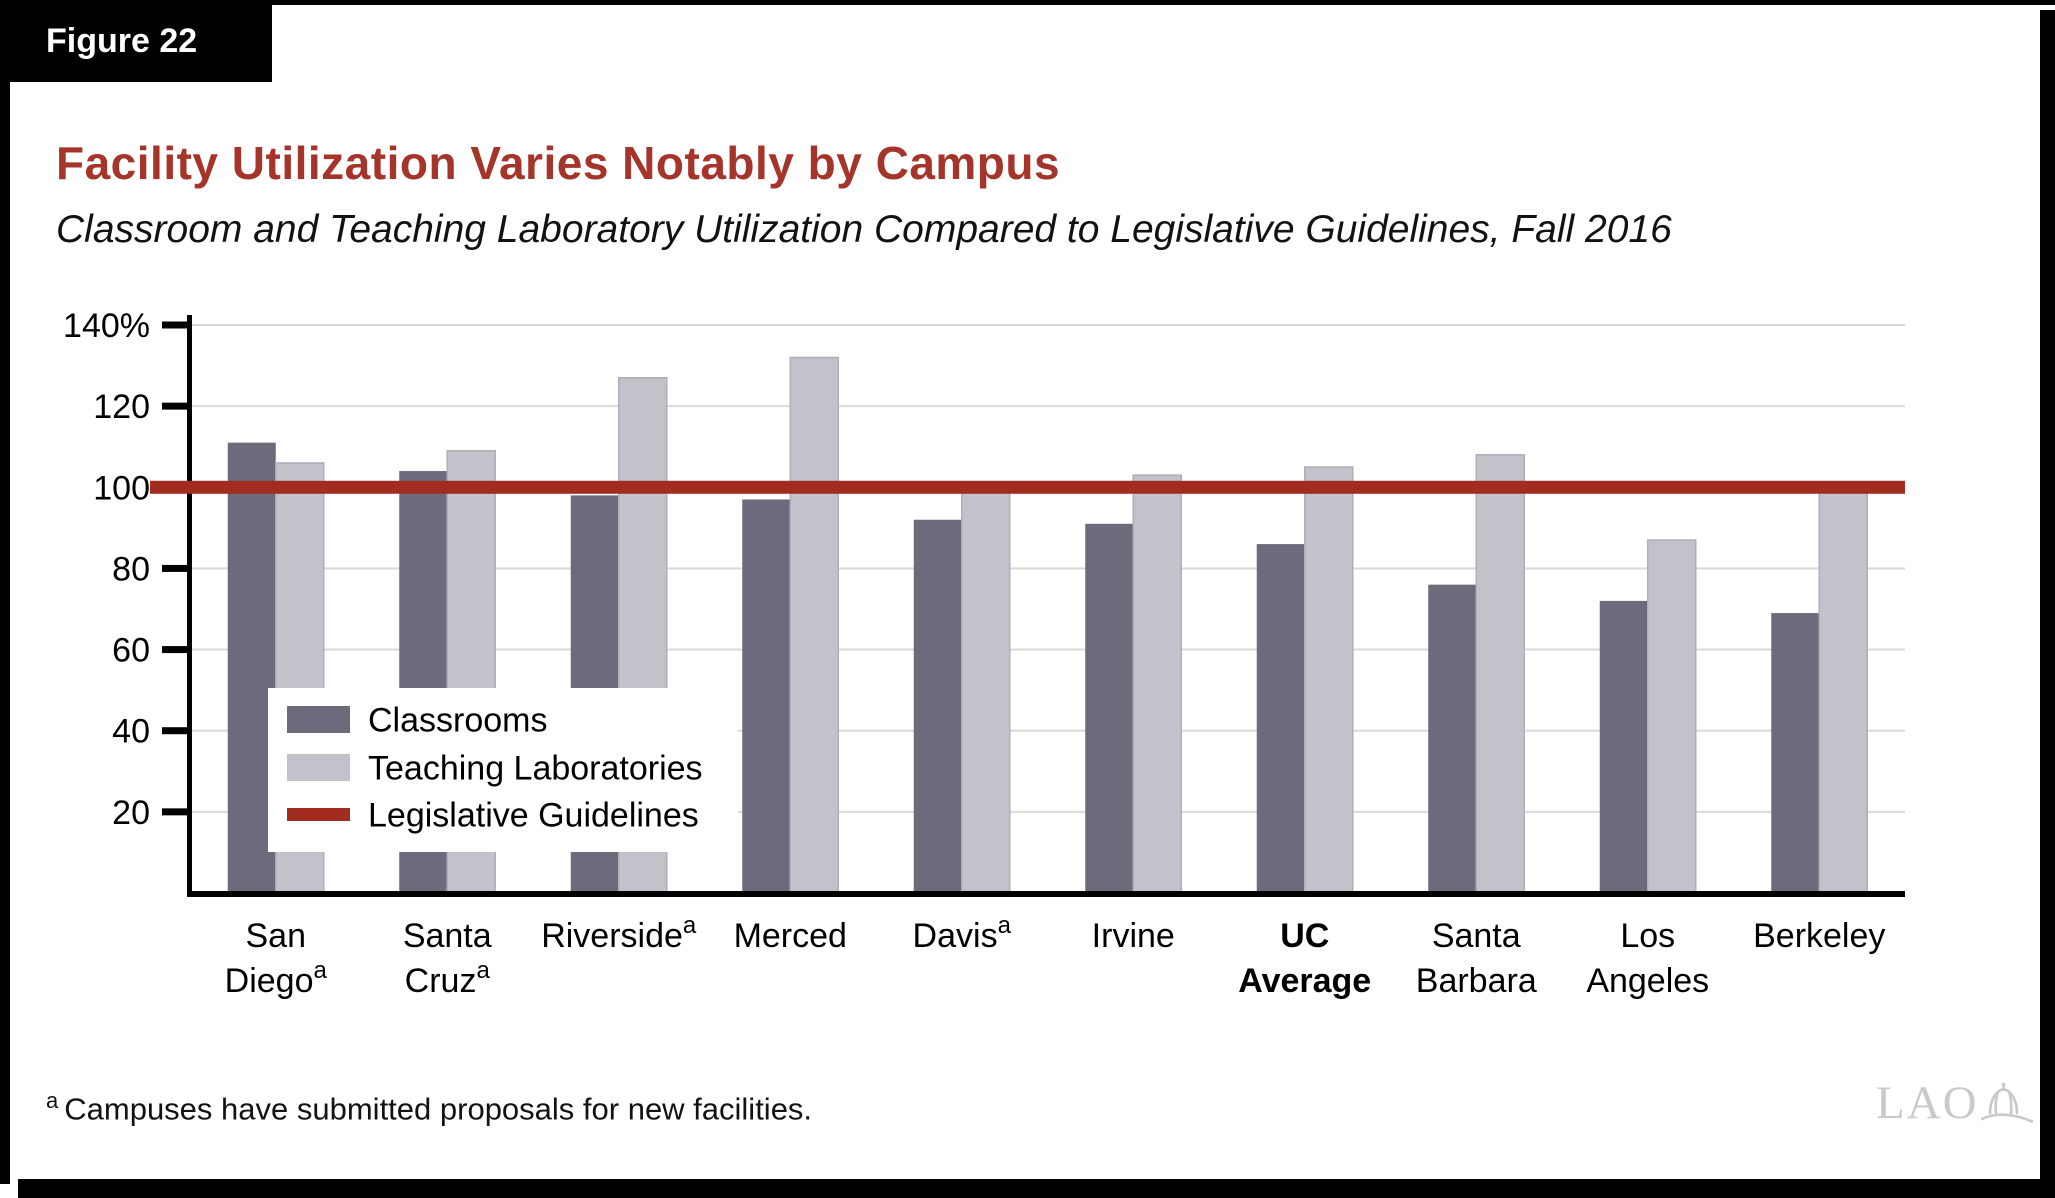  What do you see at coordinates (447, 958) in the screenshot?
I see `x-axis-label: Santa Cruza` at bounding box center [447, 958].